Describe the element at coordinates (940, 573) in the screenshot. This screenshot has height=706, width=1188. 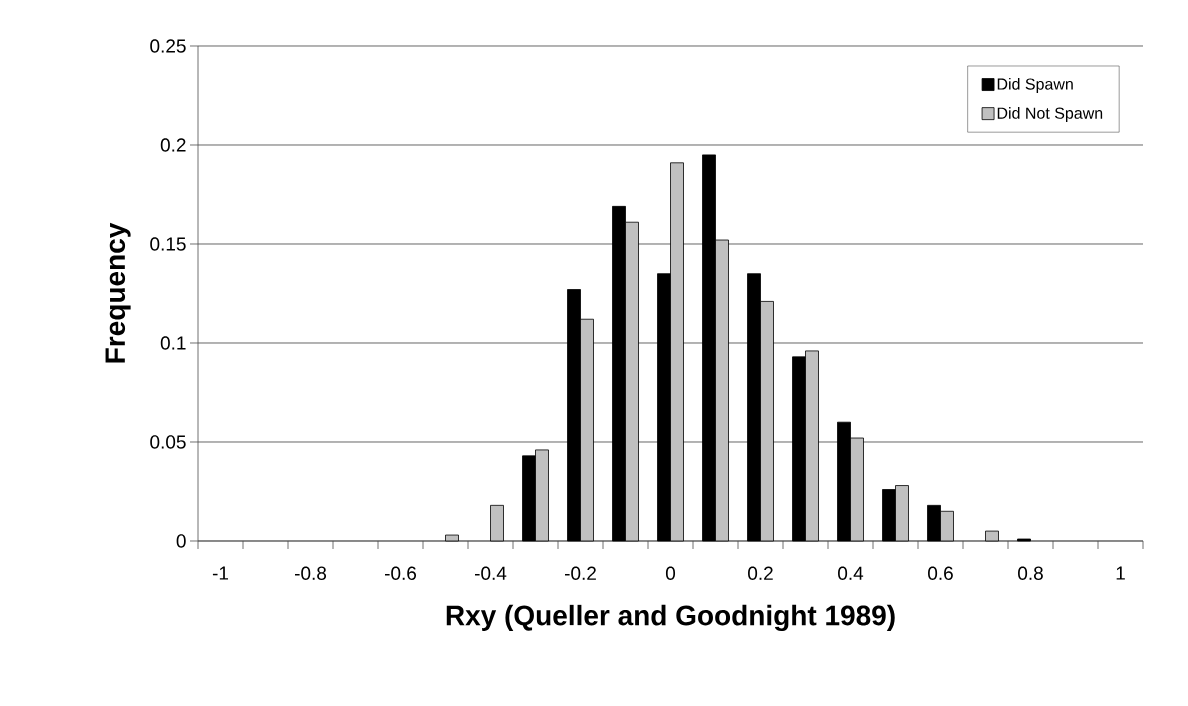
I see `x-tick-label: 0.6` at that location.